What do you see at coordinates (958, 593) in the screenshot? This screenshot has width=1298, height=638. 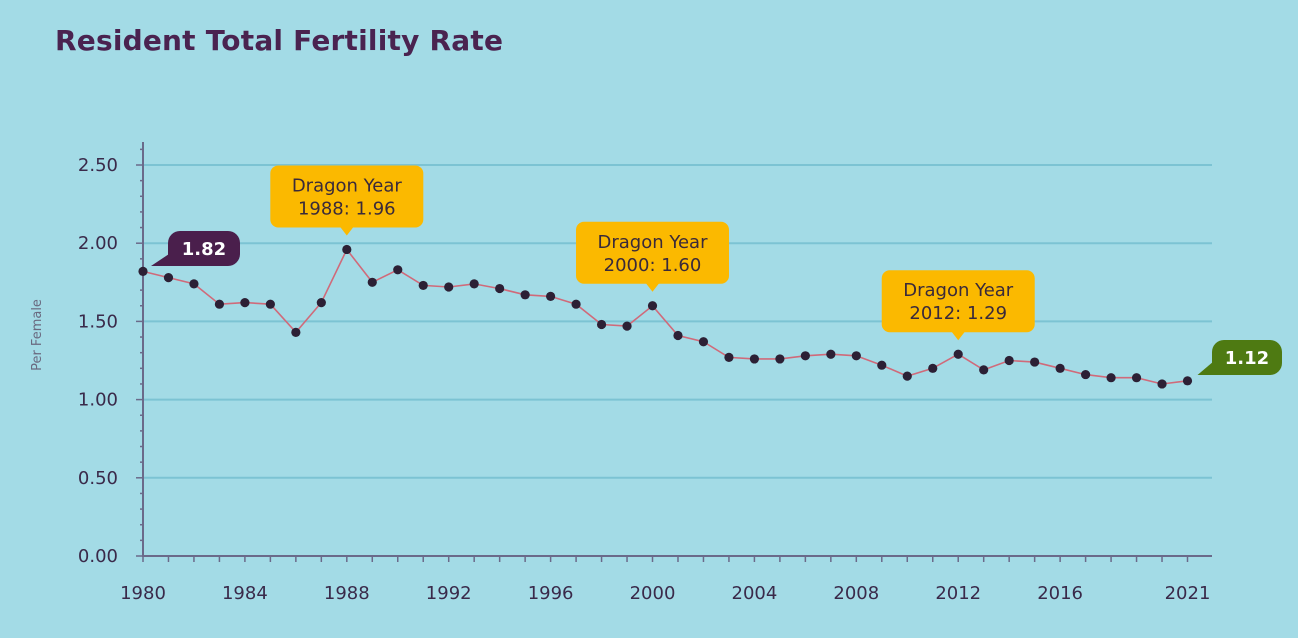 I see `x-tick-label: 2012` at bounding box center [958, 593].